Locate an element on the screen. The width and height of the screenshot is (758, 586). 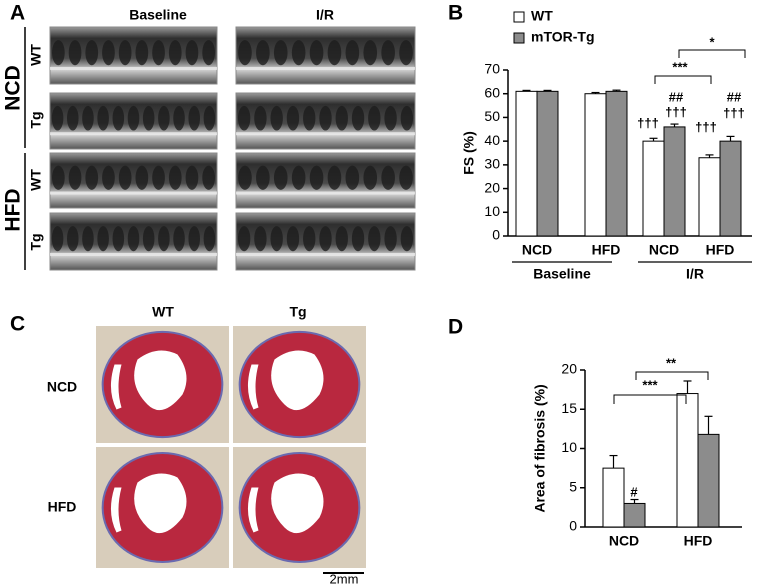
group-label: Baseline is located at coordinates (562, 274).